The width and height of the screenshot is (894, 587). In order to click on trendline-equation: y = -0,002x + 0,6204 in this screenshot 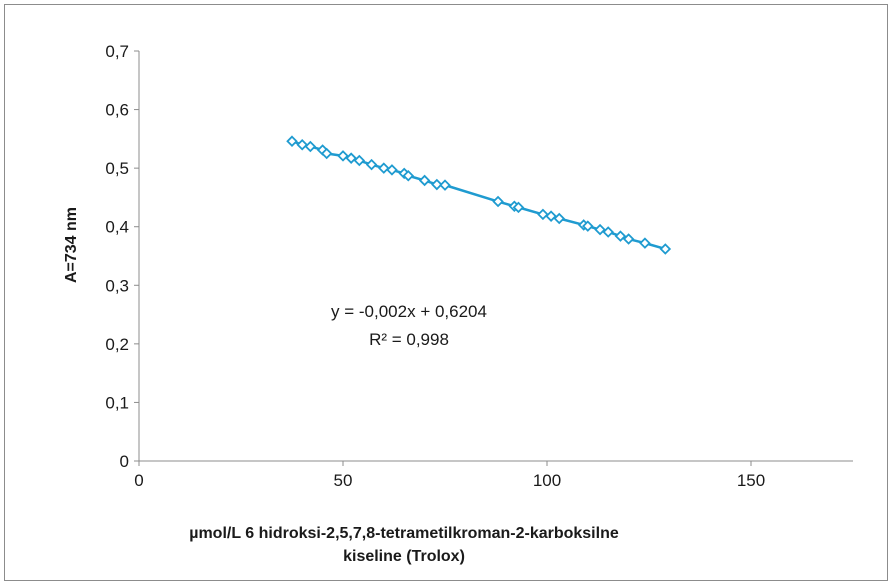, I will do `click(409, 311)`.